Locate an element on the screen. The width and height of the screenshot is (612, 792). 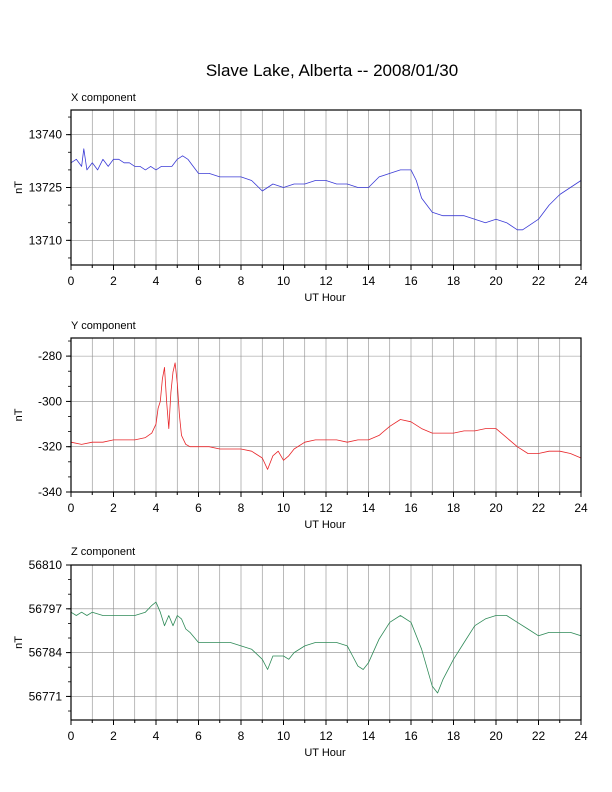
component-title: Z component is located at coordinates (103, 552).